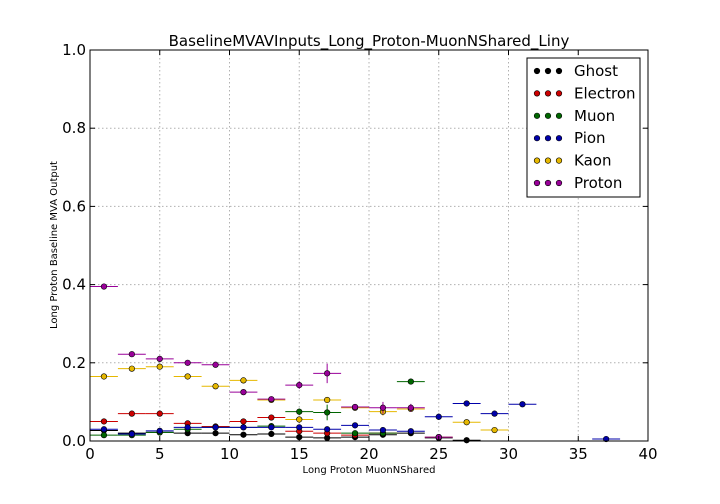  Describe the element at coordinates (74, 206) in the screenshot. I see `y-tick-label: 0.6` at that location.